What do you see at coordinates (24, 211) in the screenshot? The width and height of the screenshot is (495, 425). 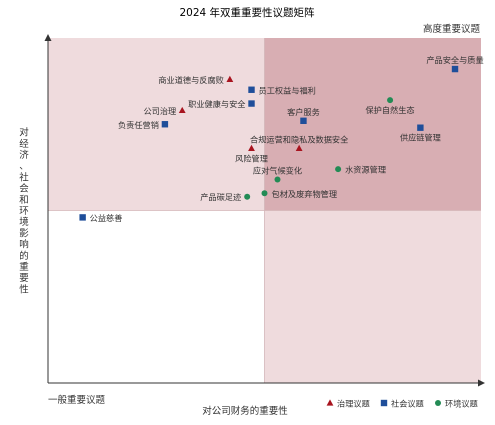 I see `y-axis-label-char: 环` at bounding box center [24, 211].